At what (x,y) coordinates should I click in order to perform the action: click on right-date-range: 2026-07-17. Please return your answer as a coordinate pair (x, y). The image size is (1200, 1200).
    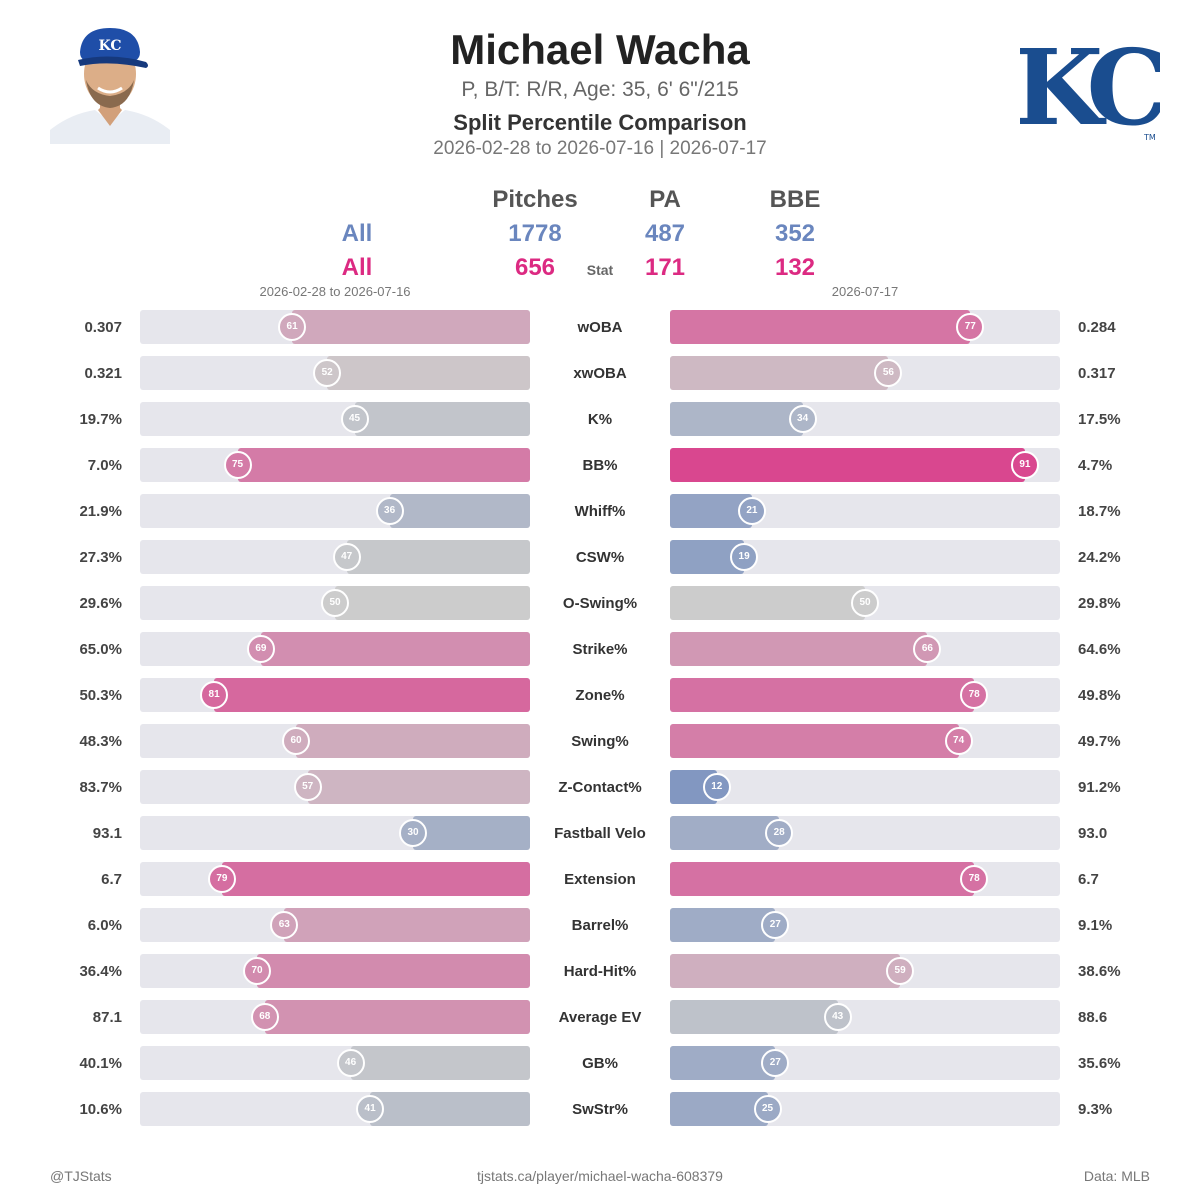
    Looking at the image, I should click on (865, 291).